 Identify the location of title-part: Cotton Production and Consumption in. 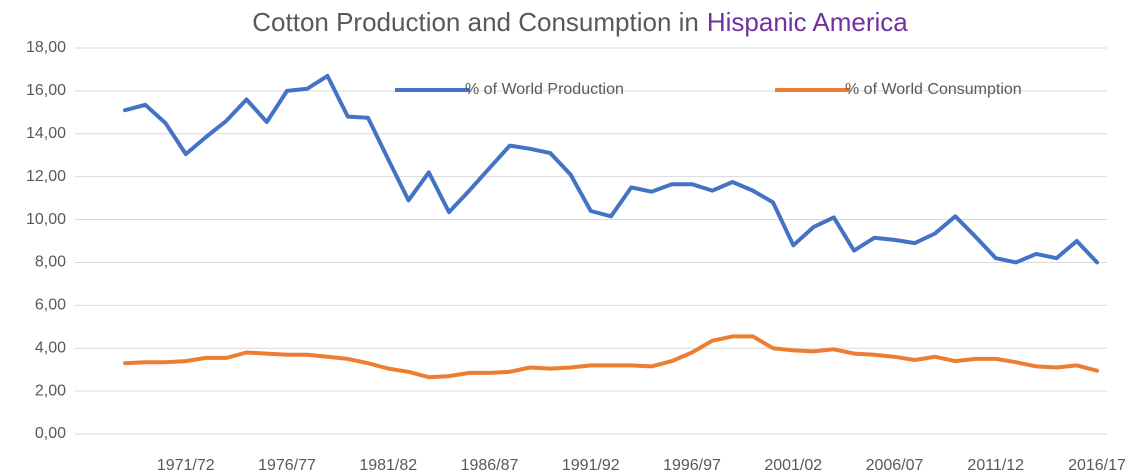
(475, 22).